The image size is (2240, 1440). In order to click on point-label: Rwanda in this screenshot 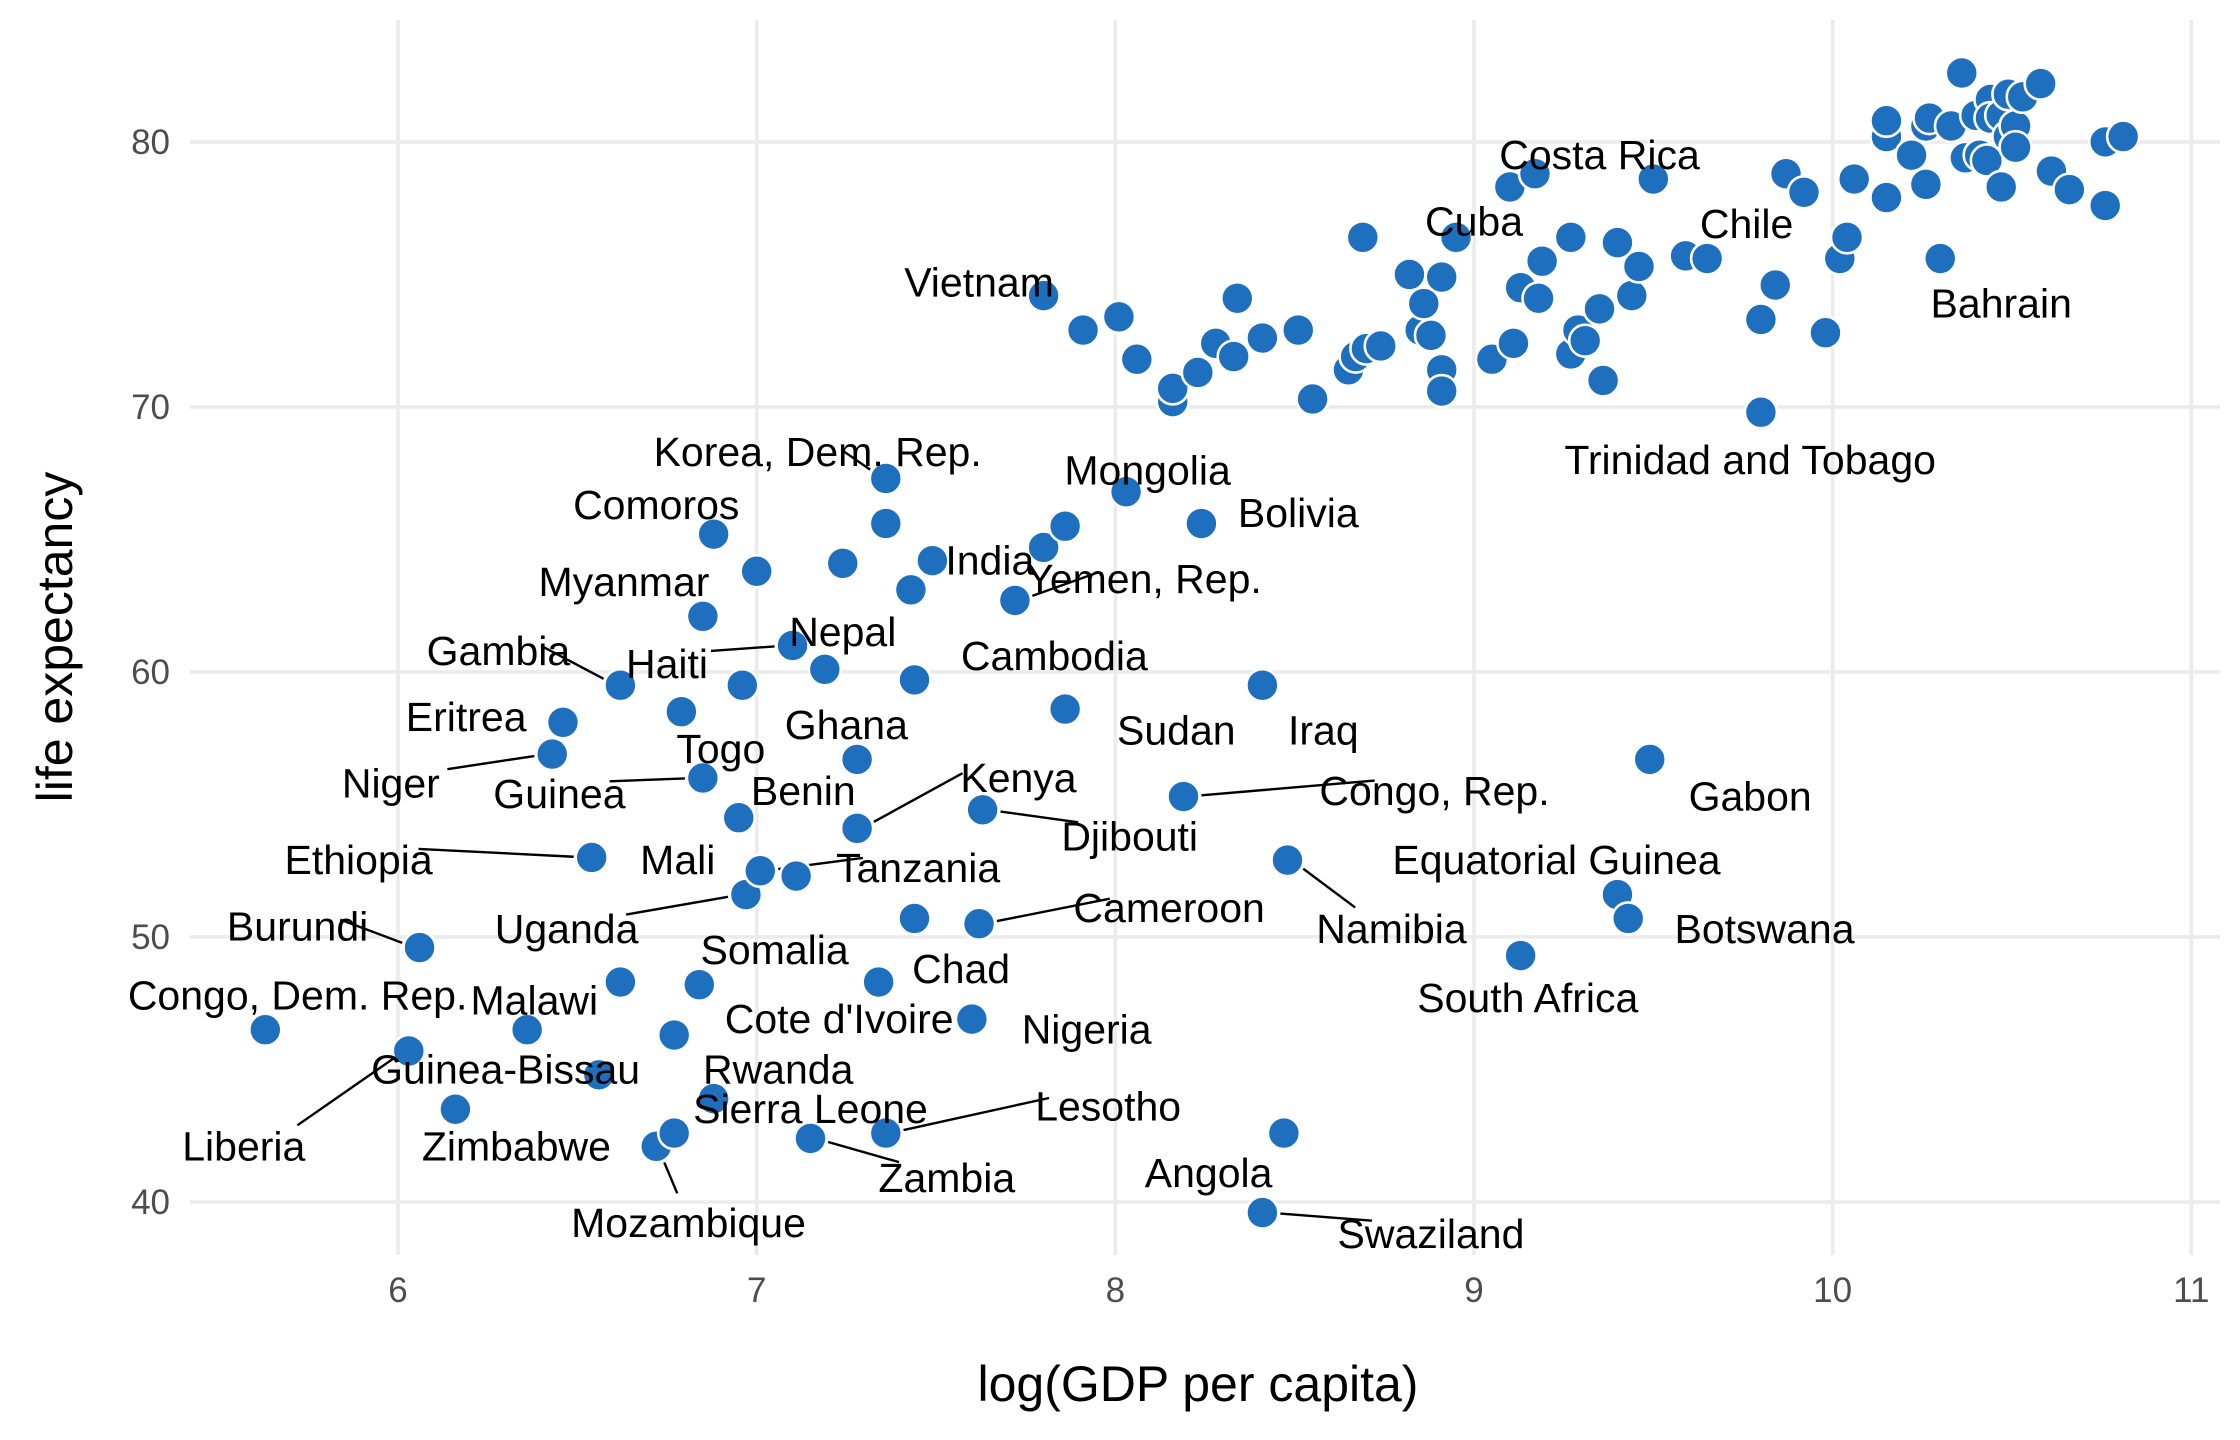, I will do `click(778, 1069)`.